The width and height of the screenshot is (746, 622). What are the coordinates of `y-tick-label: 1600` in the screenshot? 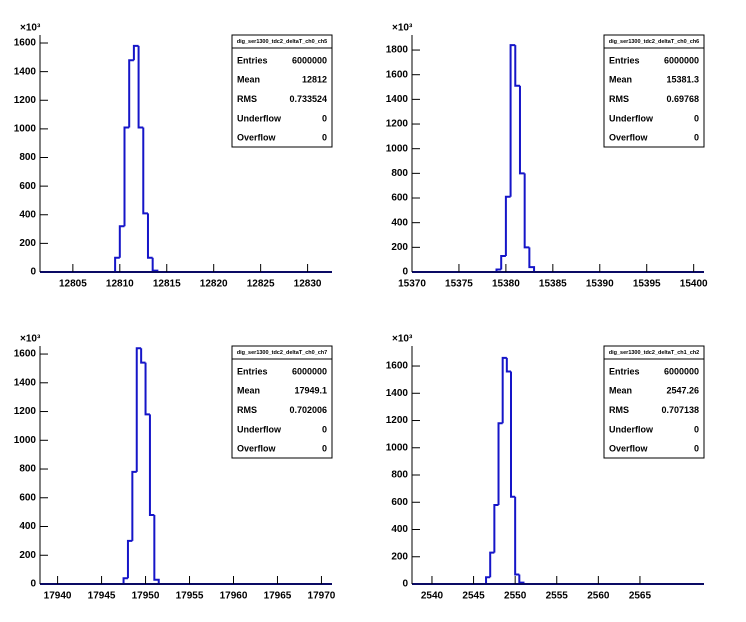 It's located at (397, 366).